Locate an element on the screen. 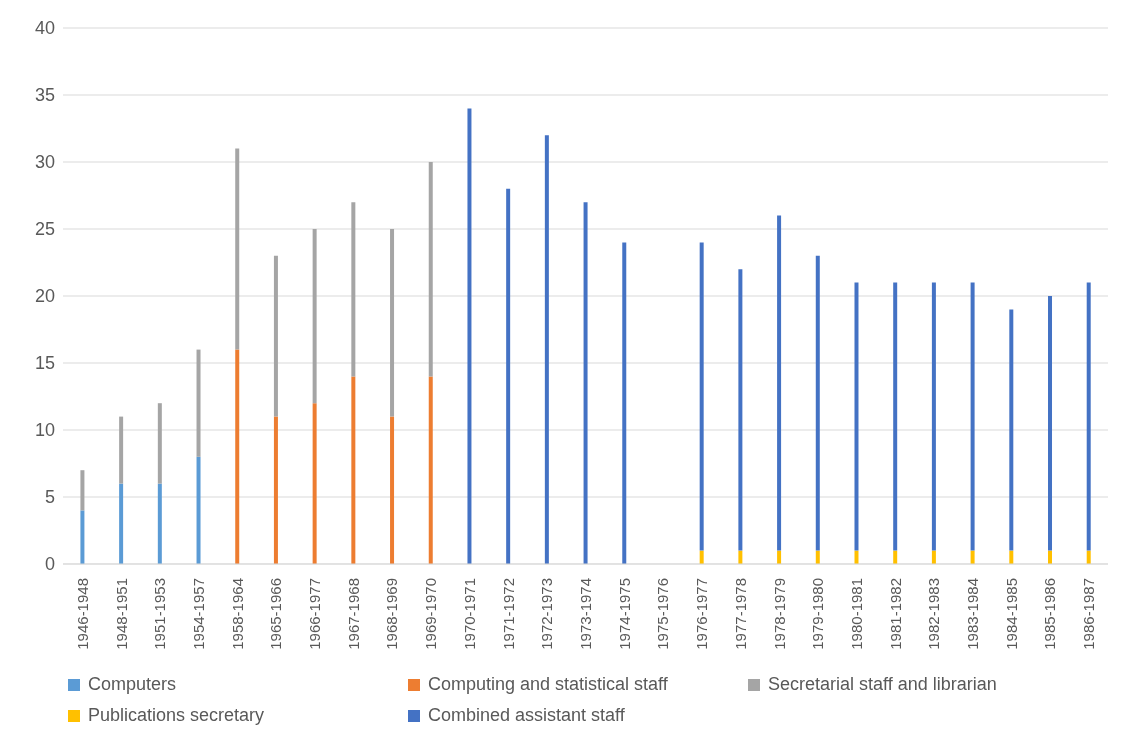  x-tick-label: 1979-1980 is located at coordinates (818, 614).